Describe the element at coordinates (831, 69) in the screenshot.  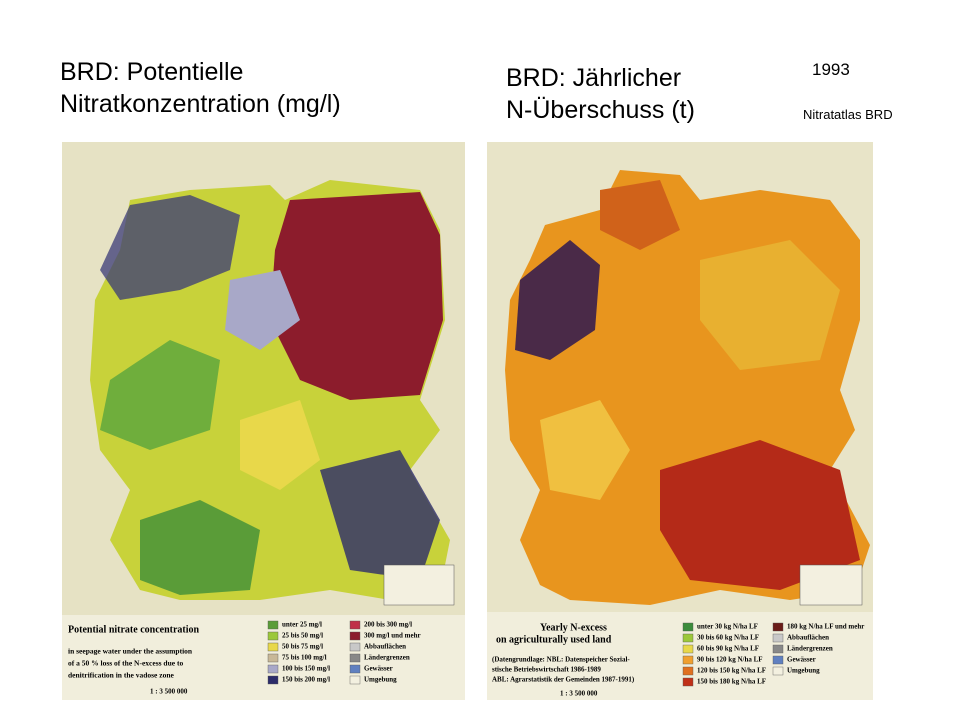
I see `year: 1993` at that location.